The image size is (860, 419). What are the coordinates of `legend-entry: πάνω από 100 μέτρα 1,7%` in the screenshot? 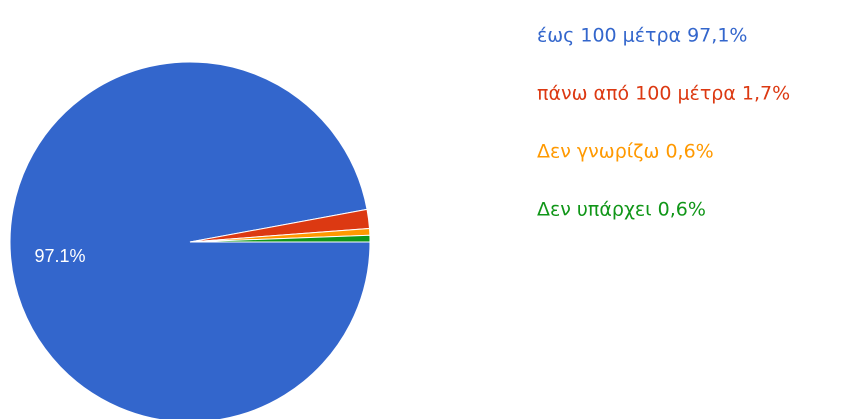 It's located at (663, 94).